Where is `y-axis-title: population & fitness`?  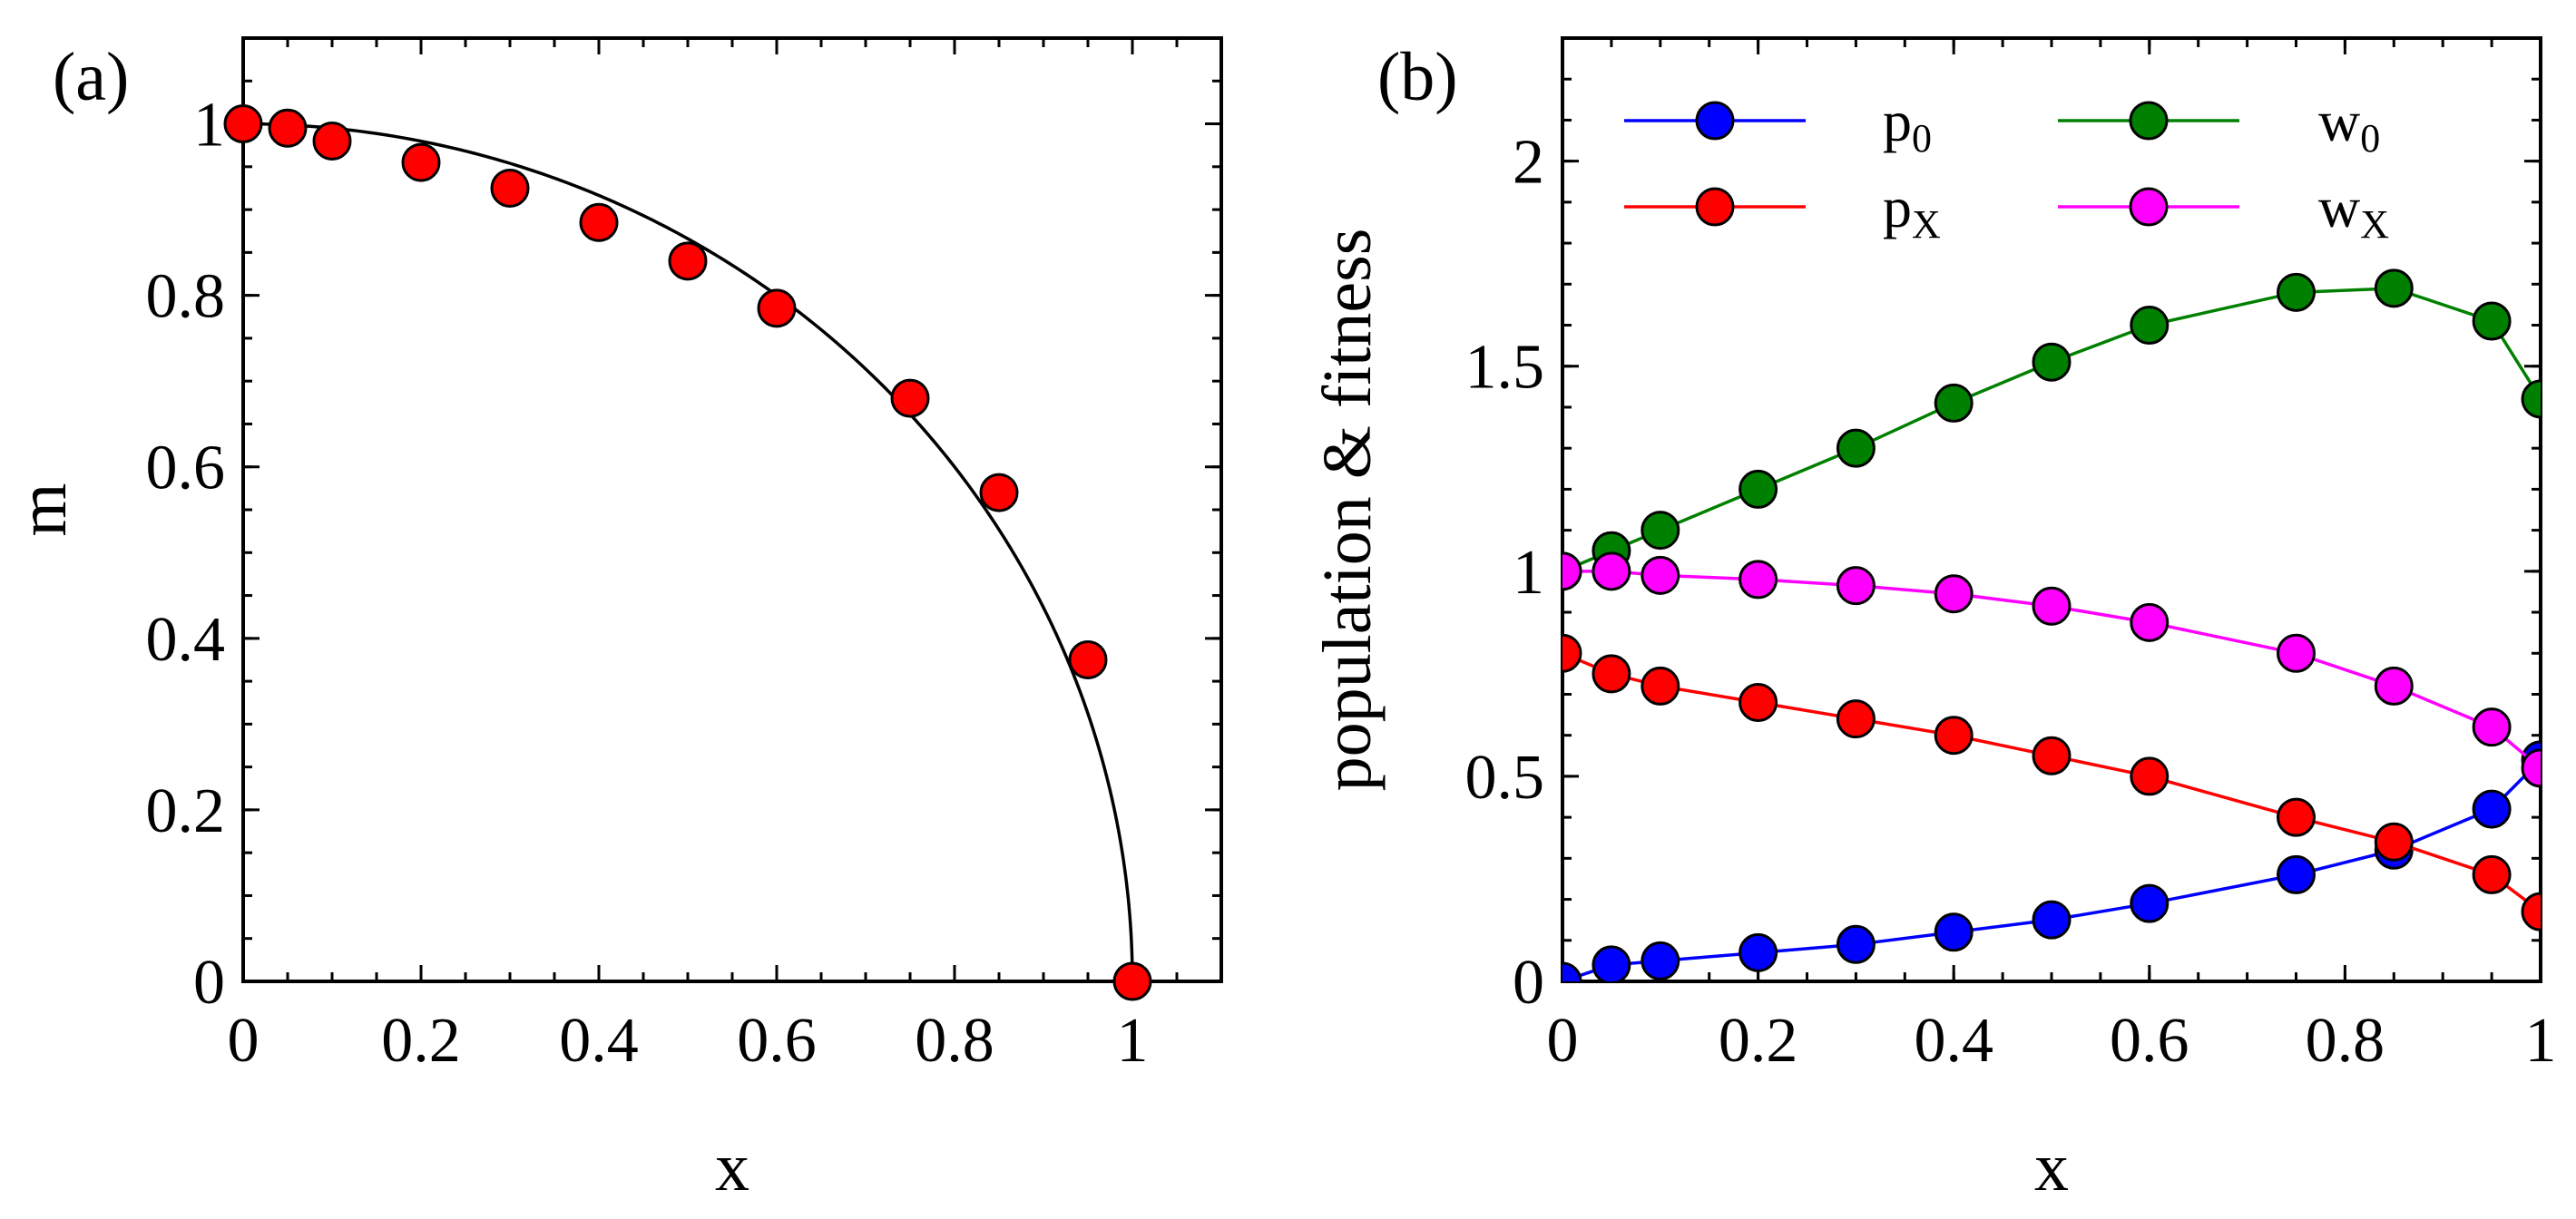 y-axis-title: population & fitness is located at coordinates (1347, 511).